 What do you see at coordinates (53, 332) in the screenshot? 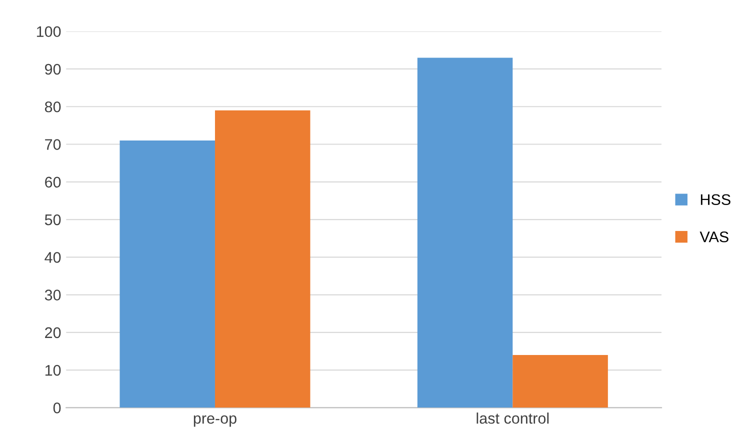
I see `y-tick-label: 20` at bounding box center [53, 332].